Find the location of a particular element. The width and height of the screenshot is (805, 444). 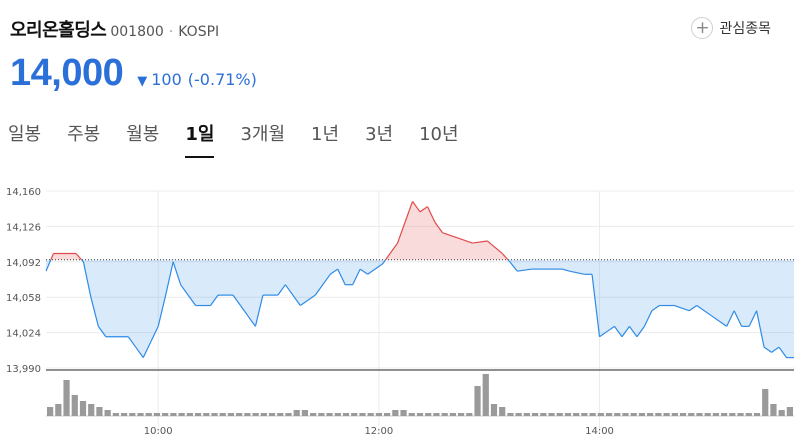

tab-3year: 3년 is located at coordinates (379, 134).